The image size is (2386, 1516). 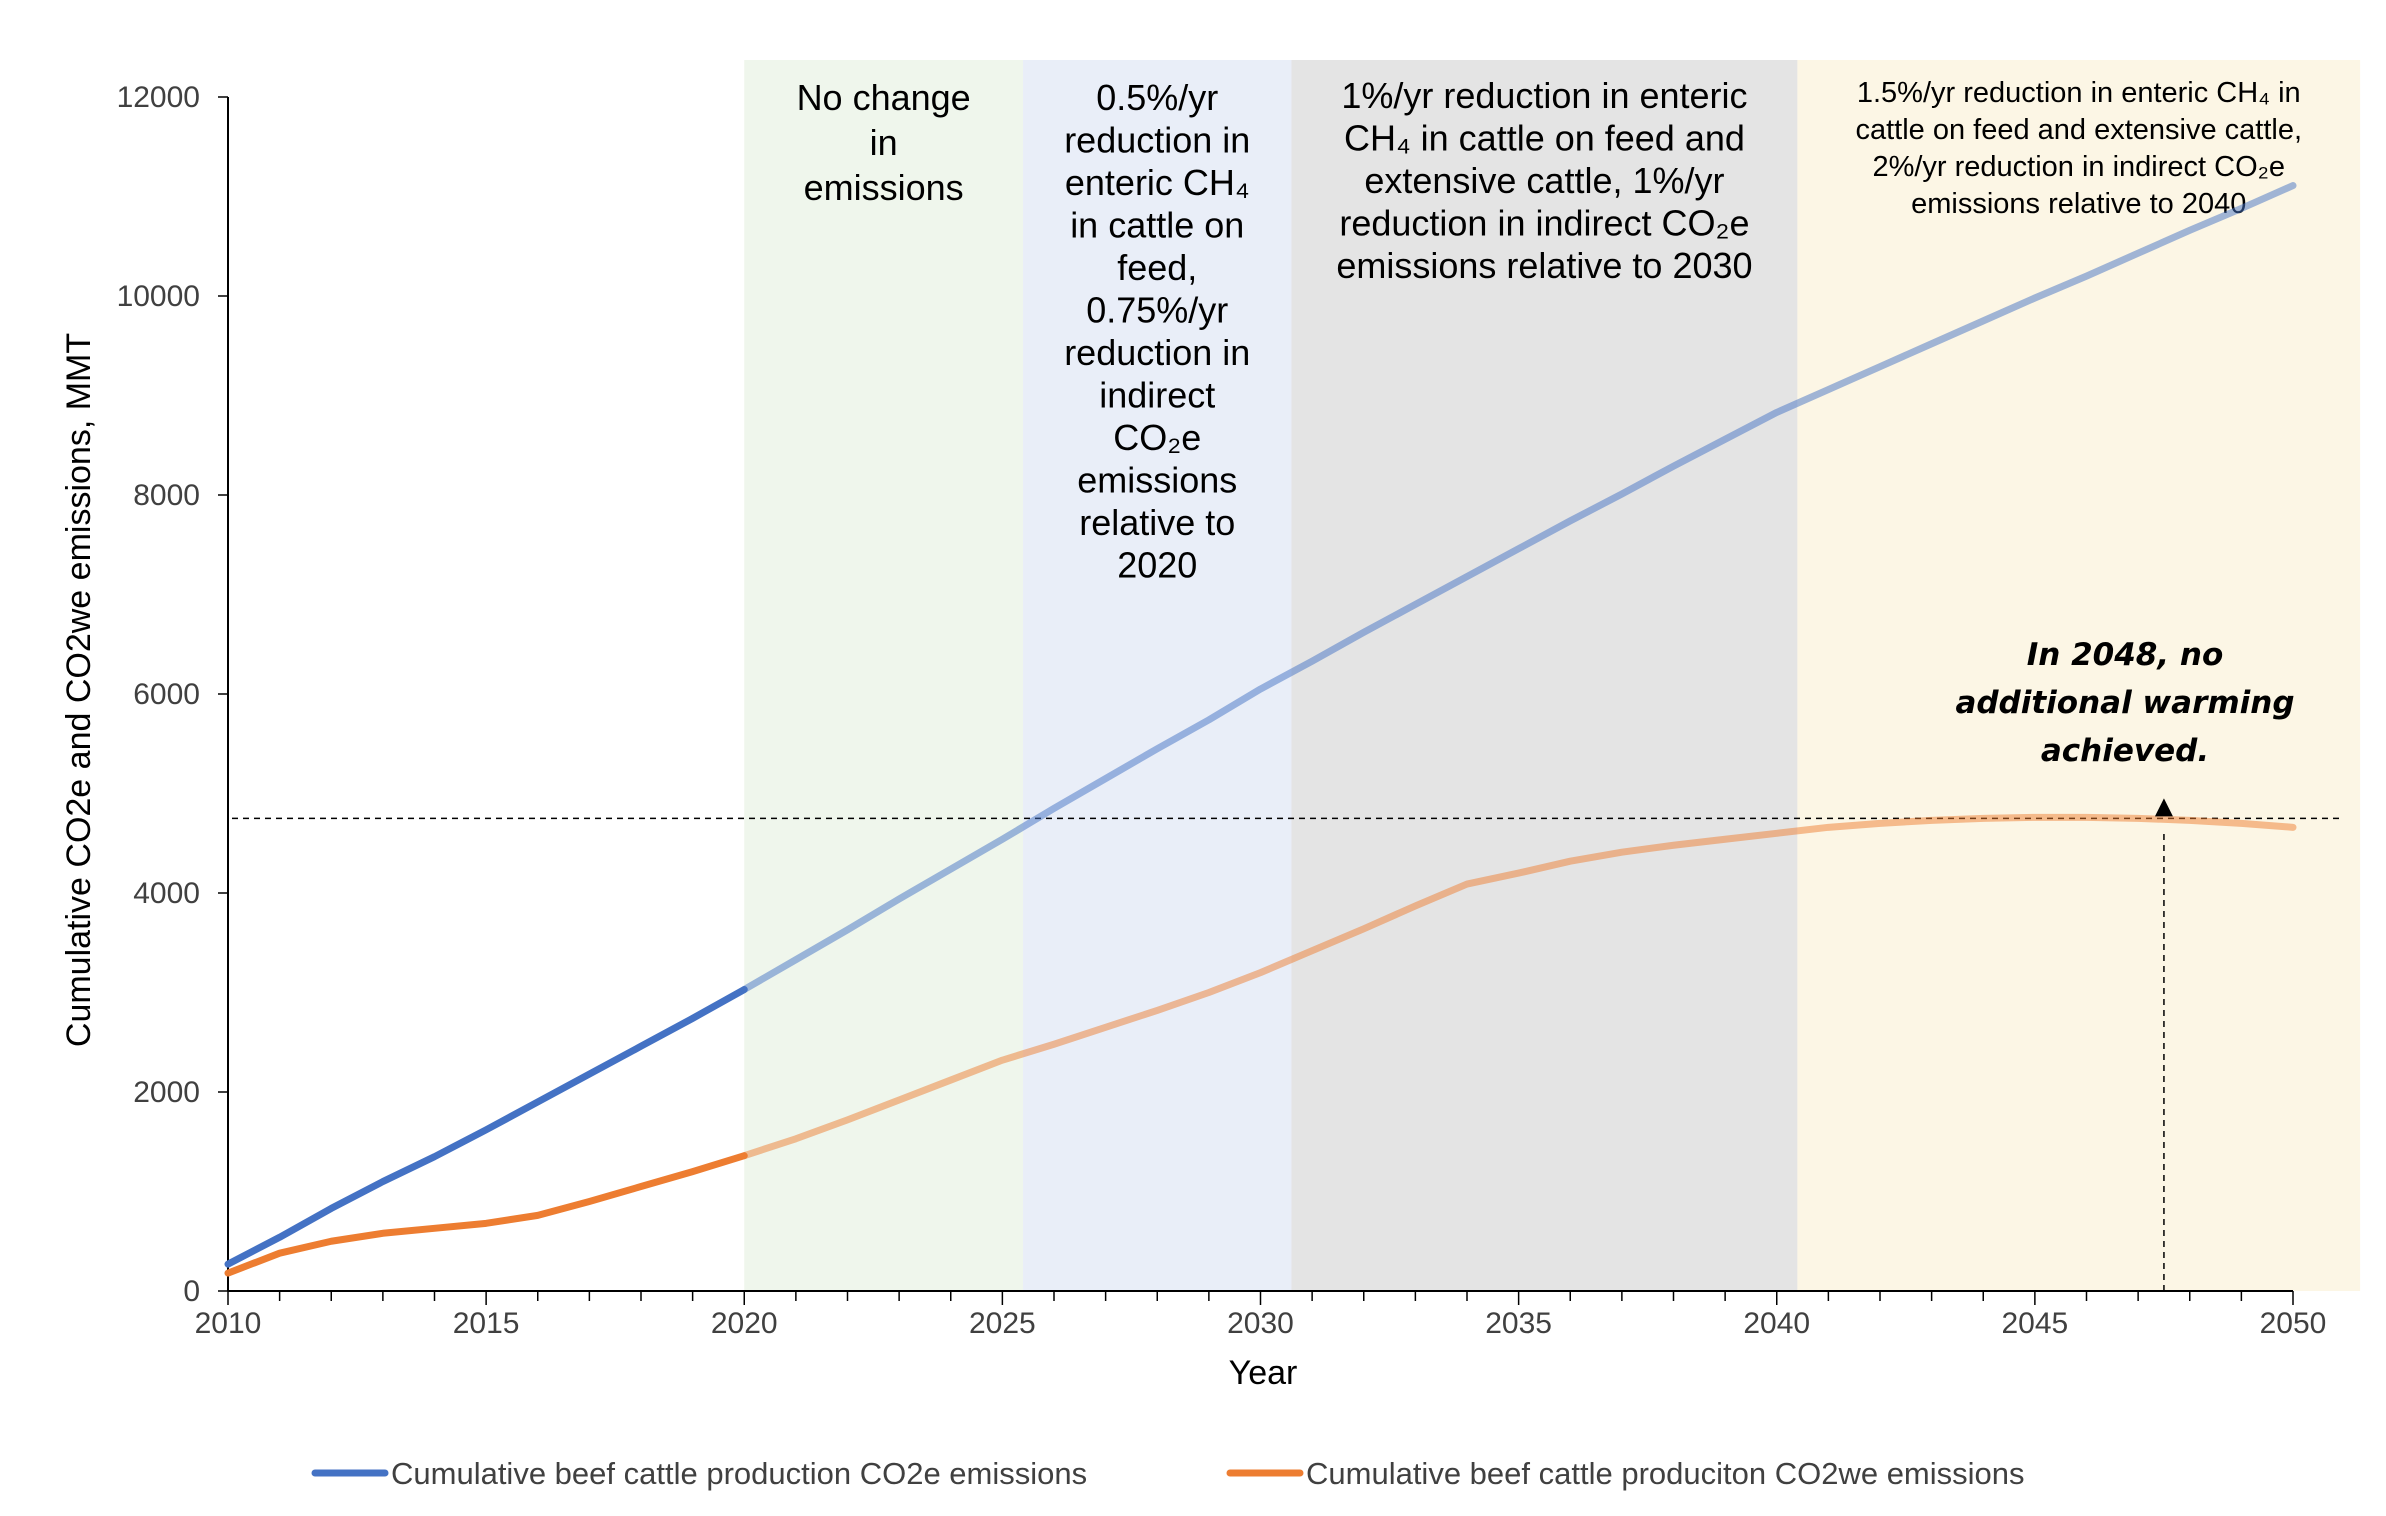 I want to click on y-axis-title: Cumulative CO2e and CO2we emissions, MMT, so click(x=79, y=690).